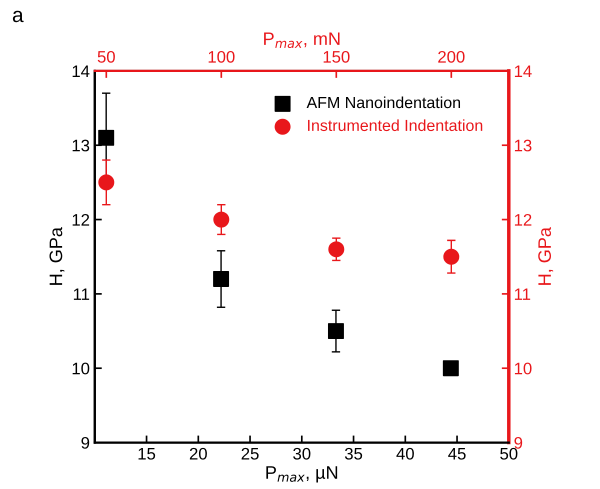  Describe the element at coordinates (451, 56) in the screenshot. I see `x2-tick-label: 200` at that location.